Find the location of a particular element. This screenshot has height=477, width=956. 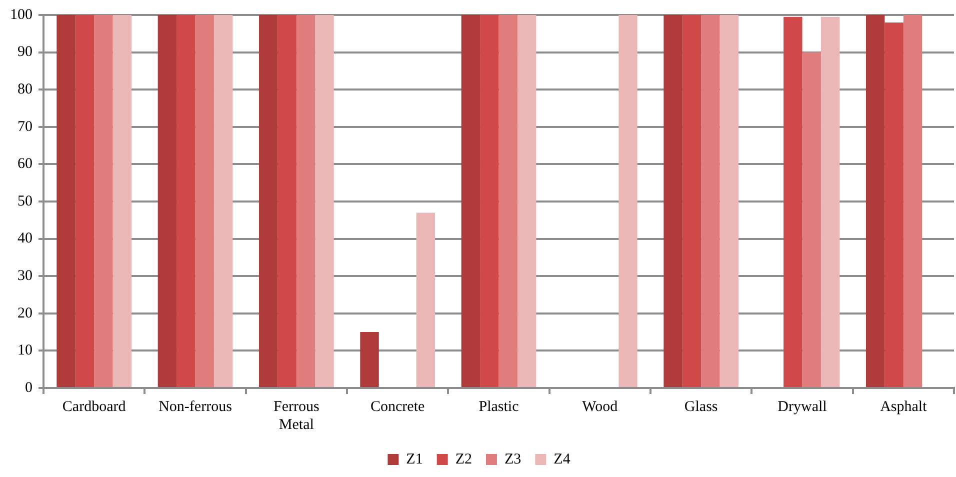

x-tick-label: Asphalt is located at coordinates (904, 406).